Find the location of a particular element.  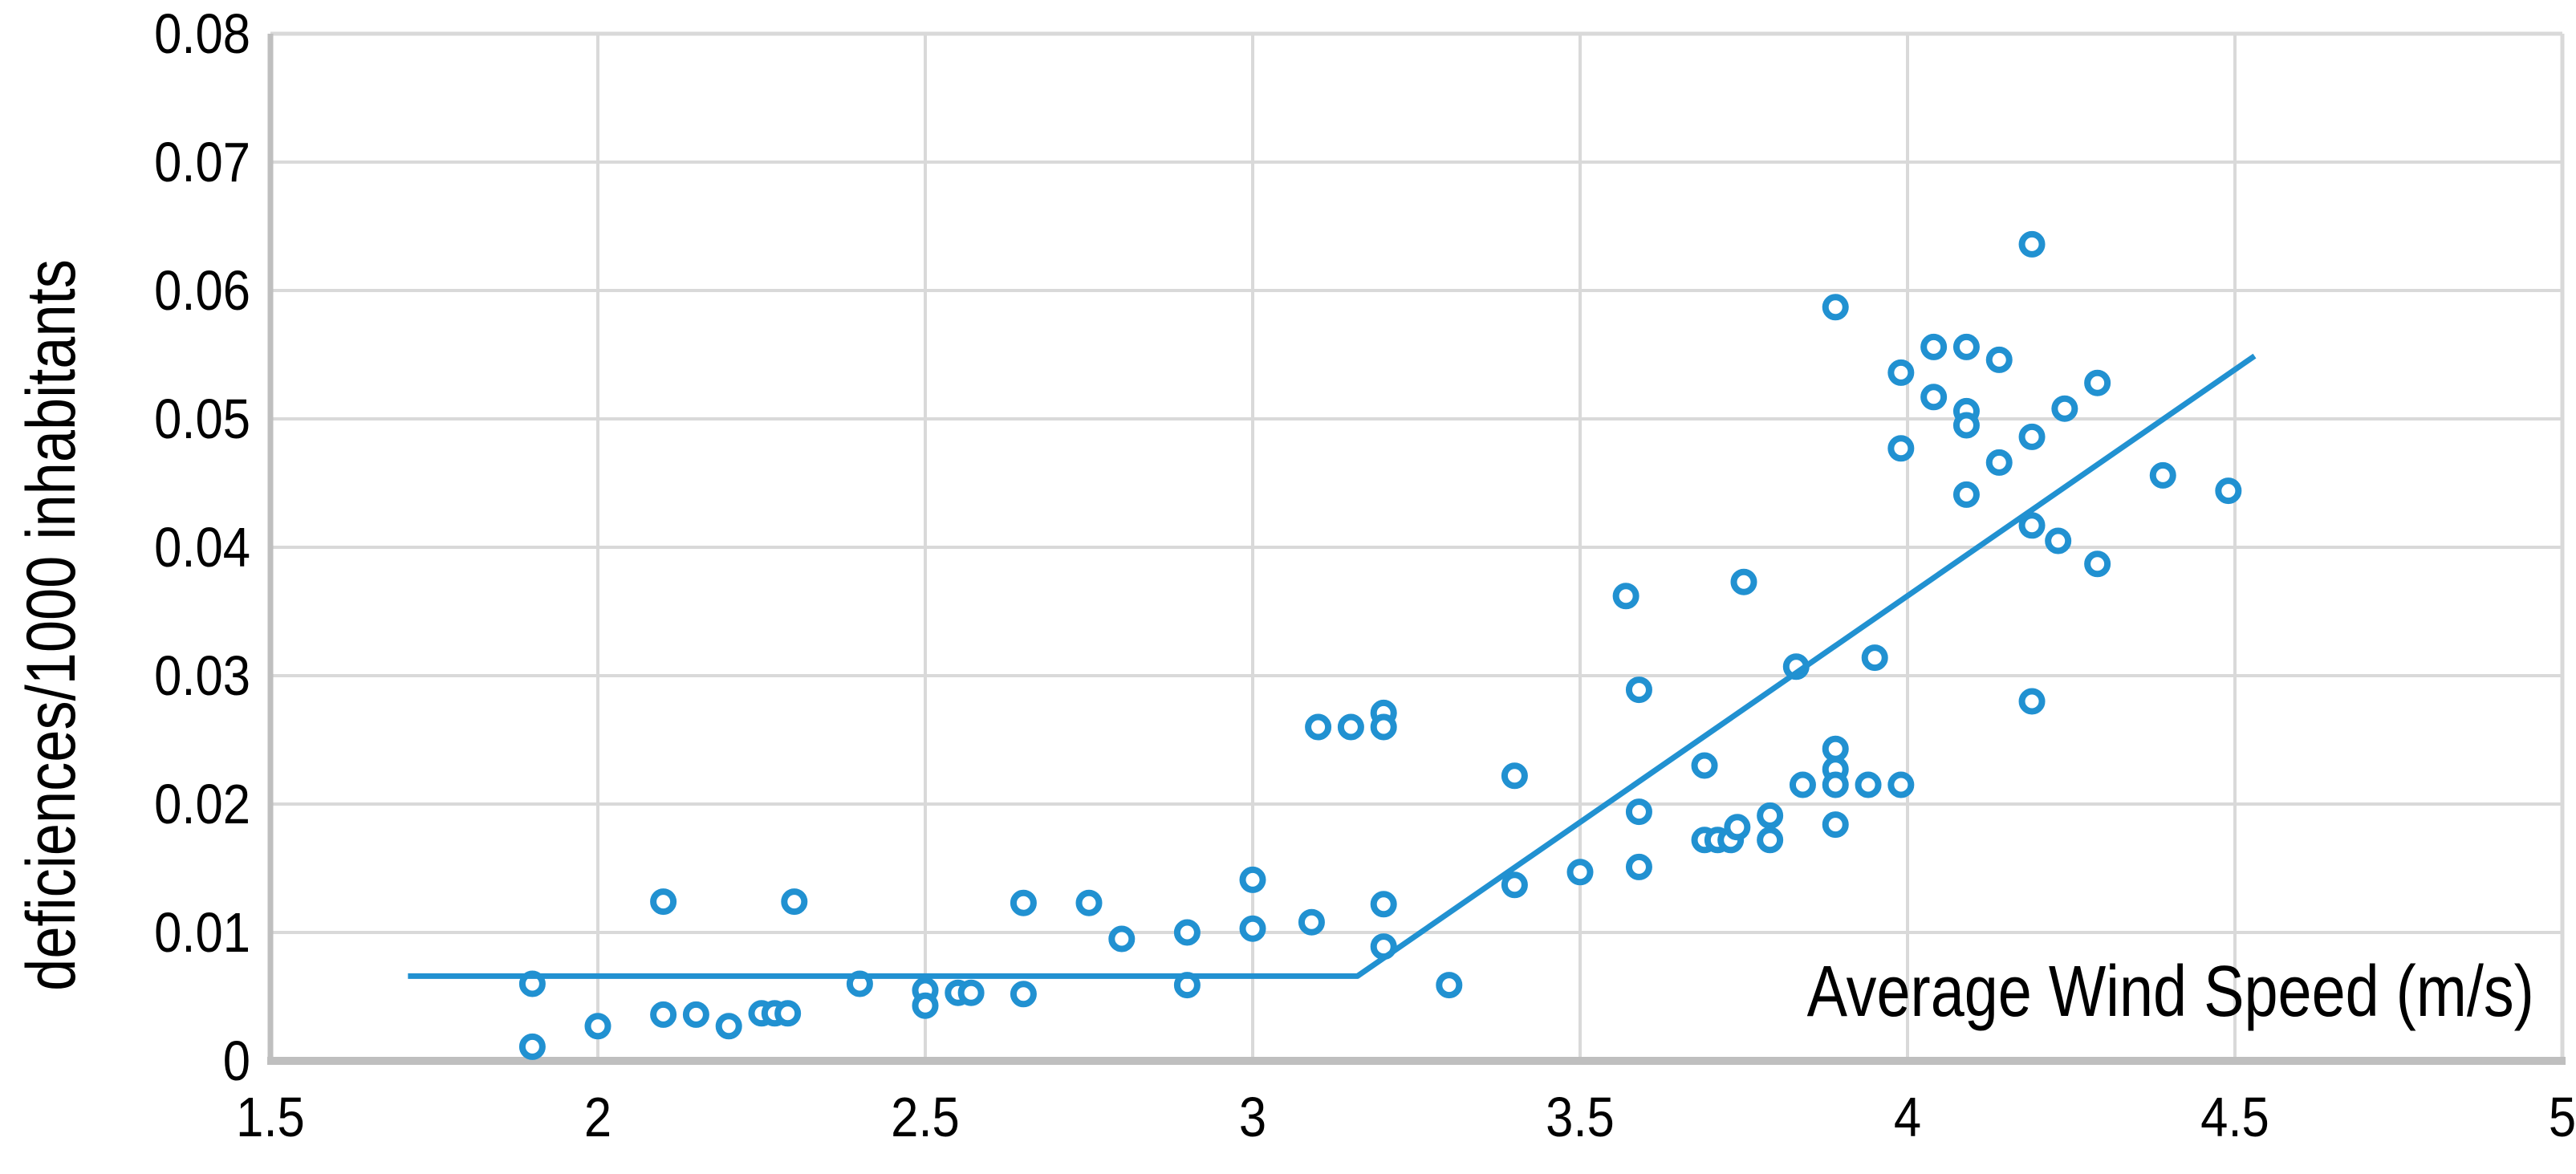

x-tick-label: 4.5 is located at coordinates (2235, 1117).